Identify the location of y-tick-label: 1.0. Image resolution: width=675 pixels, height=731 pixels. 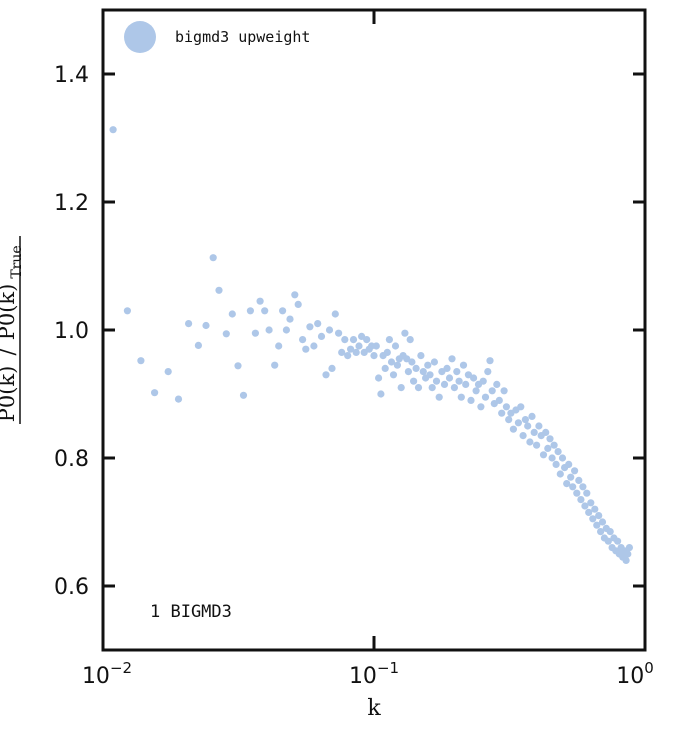
(71, 331).